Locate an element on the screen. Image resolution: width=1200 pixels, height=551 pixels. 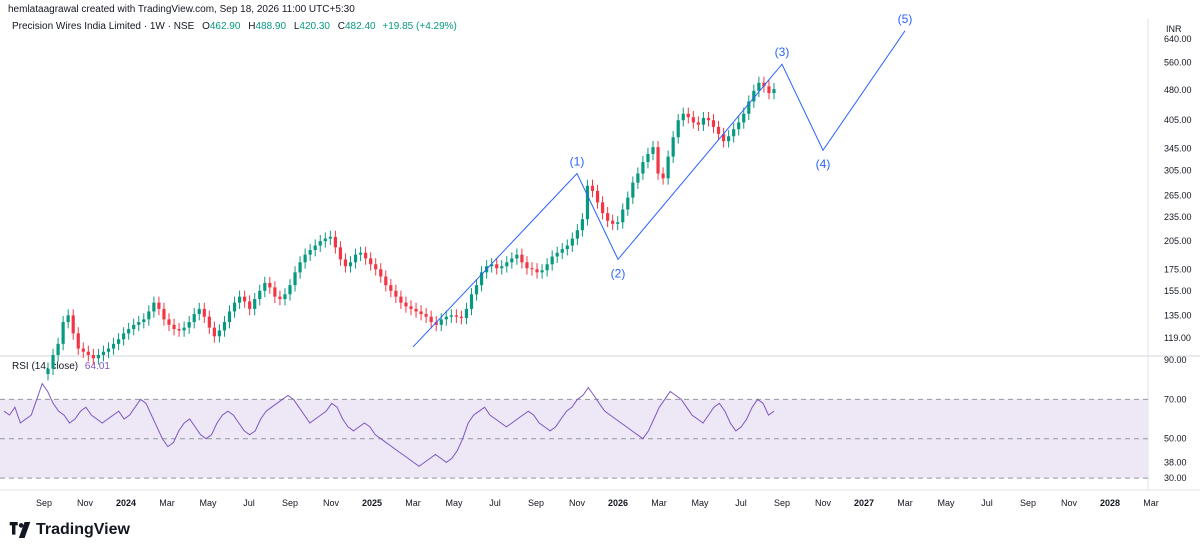
wave-label: (4) is located at coordinates (823, 164).